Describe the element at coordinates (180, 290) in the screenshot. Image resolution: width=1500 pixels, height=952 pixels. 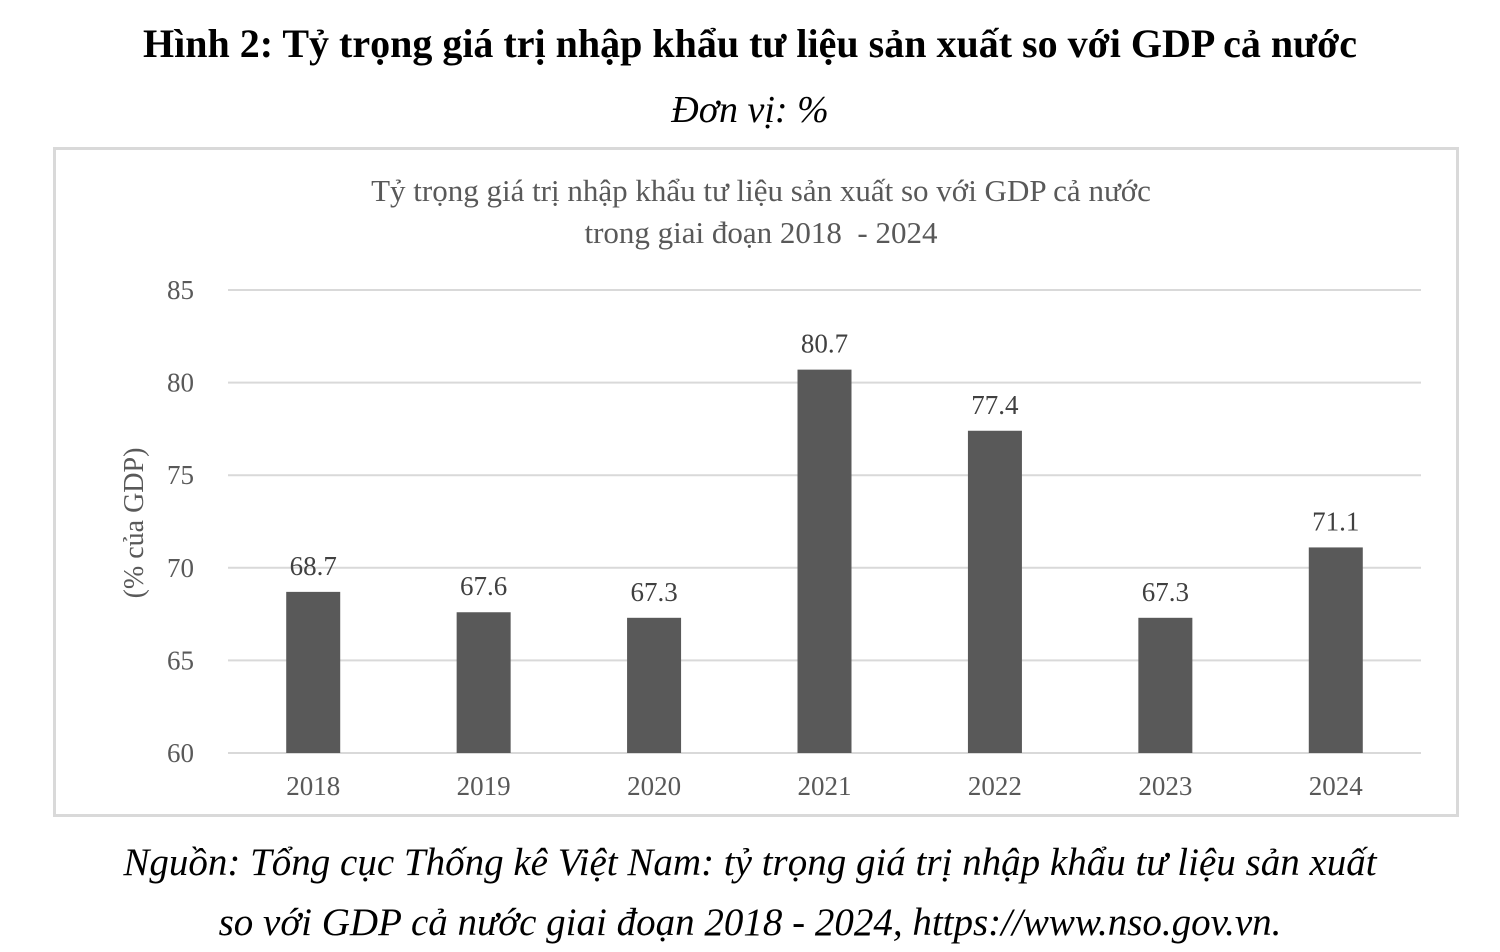
I see `y-tick-label: 85` at that location.